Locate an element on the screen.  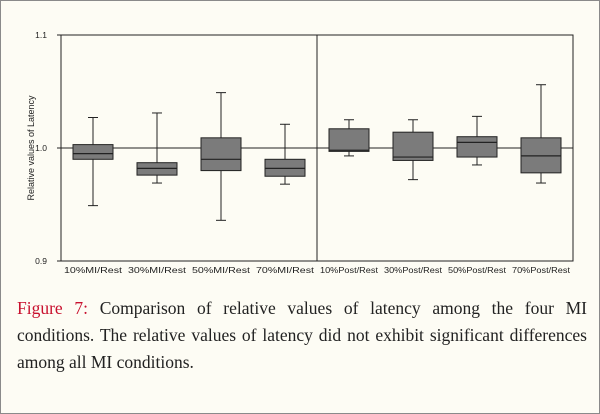
y-tick-label: 0.9 is located at coordinates (41, 261).